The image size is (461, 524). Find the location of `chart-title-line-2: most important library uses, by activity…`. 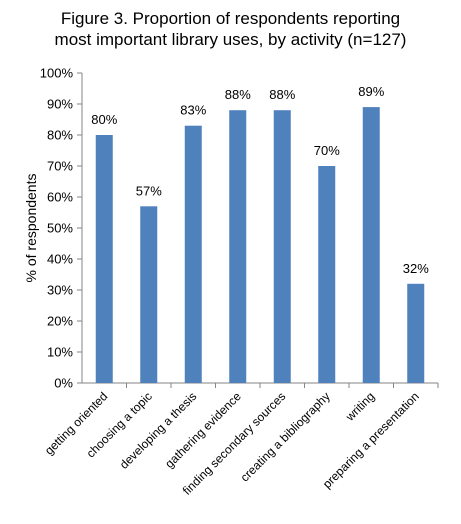

chart-title-line-2: most important library uses, by activity… is located at coordinates (230, 39).